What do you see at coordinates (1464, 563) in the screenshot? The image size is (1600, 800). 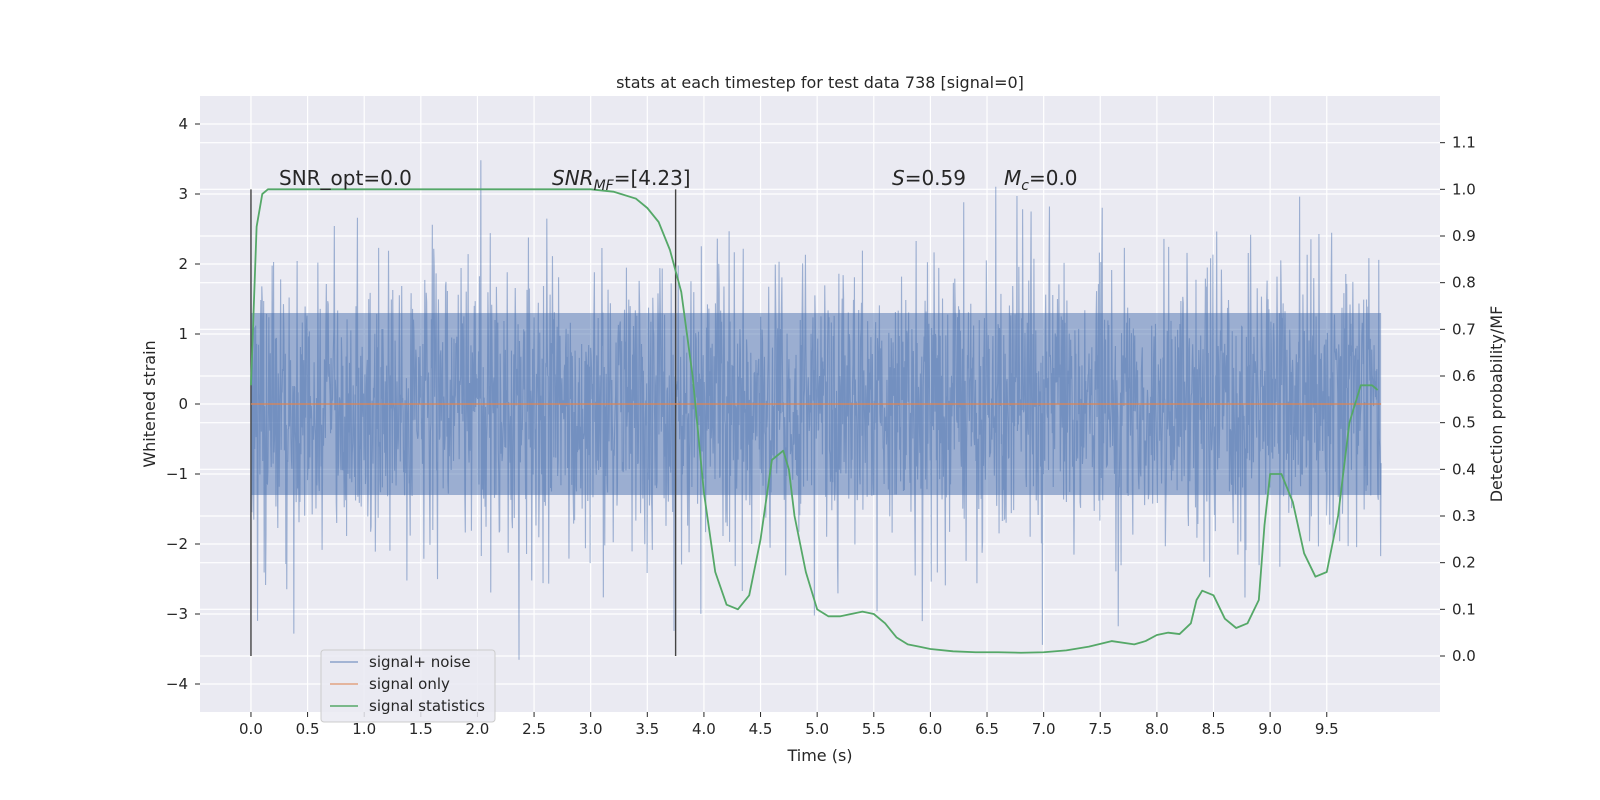 I see `y2-tick-label: 0.2` at bounding box center [1464, 563].